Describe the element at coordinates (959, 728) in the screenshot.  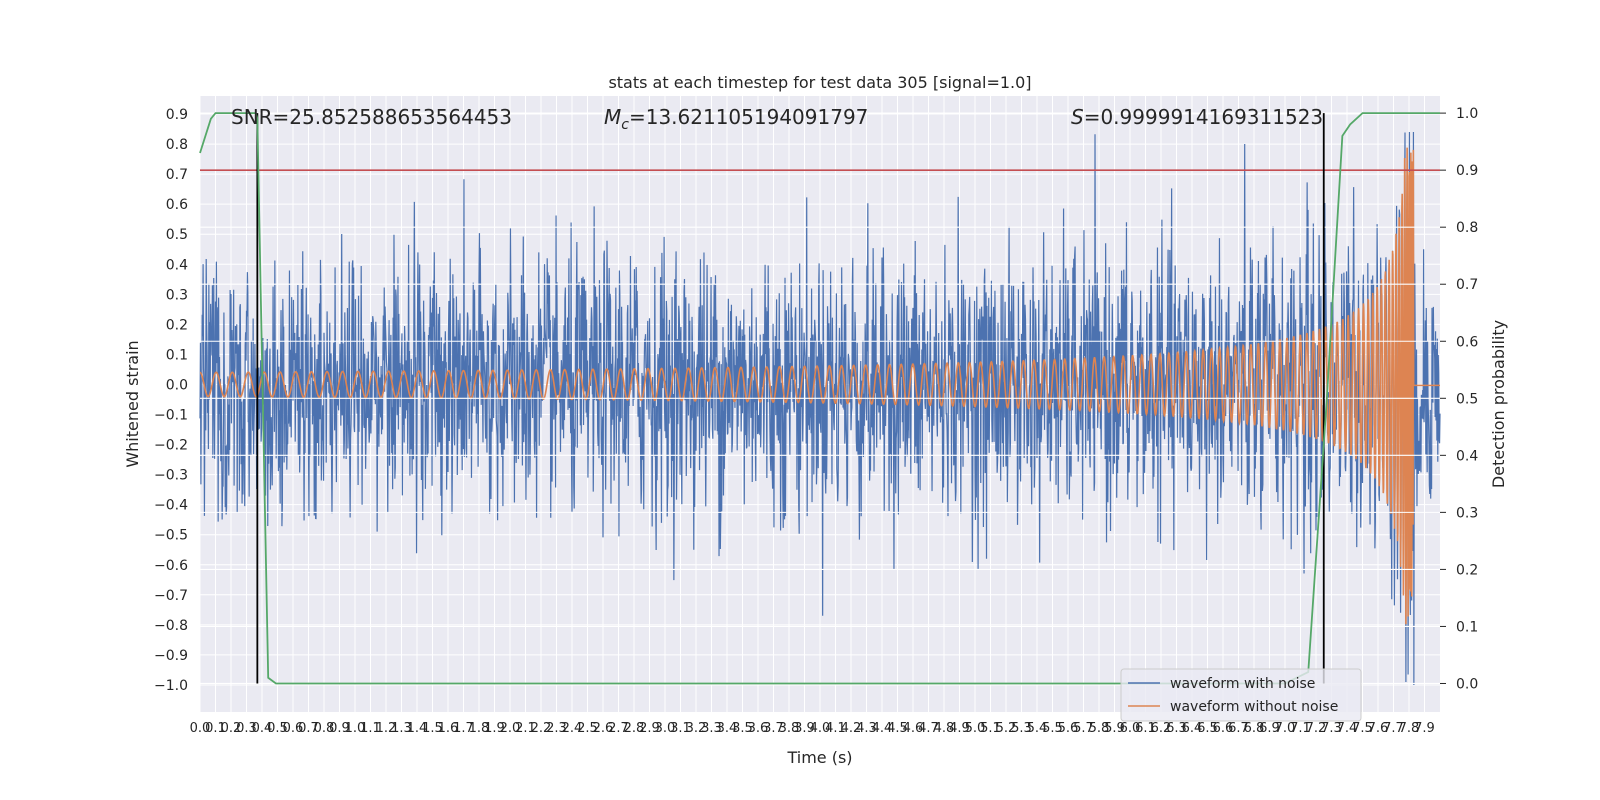
I see `x-tick-label: 4.9` at that location.